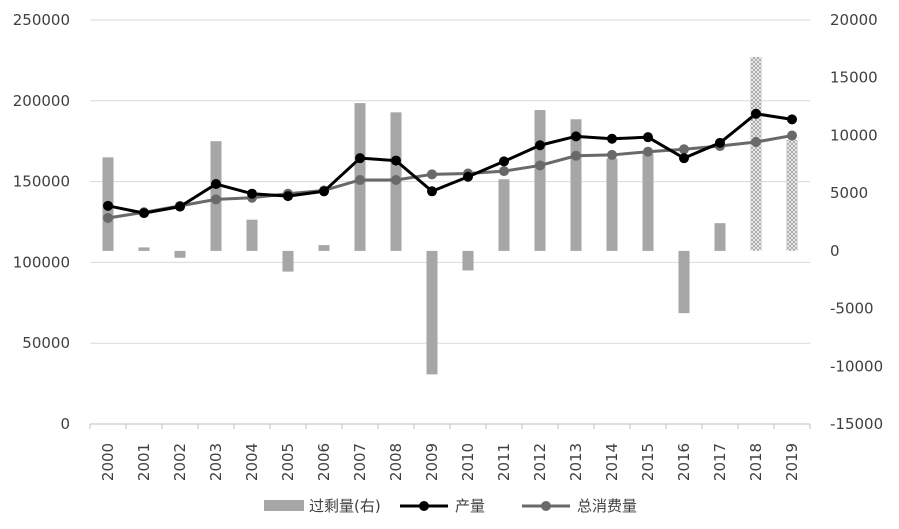  What do you see at coordinates (252, 462) in the screenshot?
I see `x-tick-label: 2004` at bounding box center [252, 462].